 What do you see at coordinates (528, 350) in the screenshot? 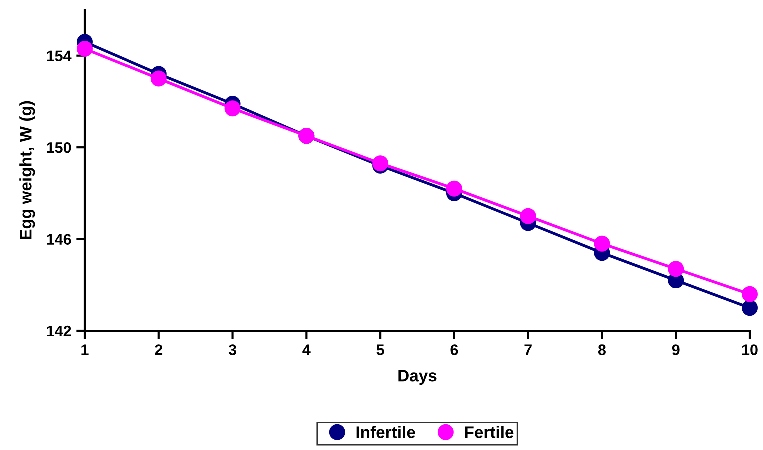
I see `x-tick-label: 7` at bounding box center [528, 350].